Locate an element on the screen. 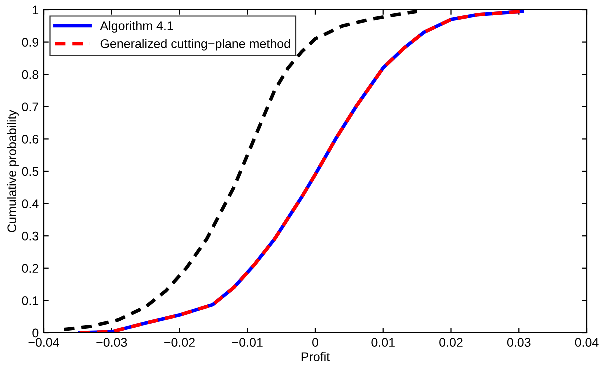 This screenshot has height=380, width=605. x-tick-label: 0.03 is located at coordinates (519, 343).